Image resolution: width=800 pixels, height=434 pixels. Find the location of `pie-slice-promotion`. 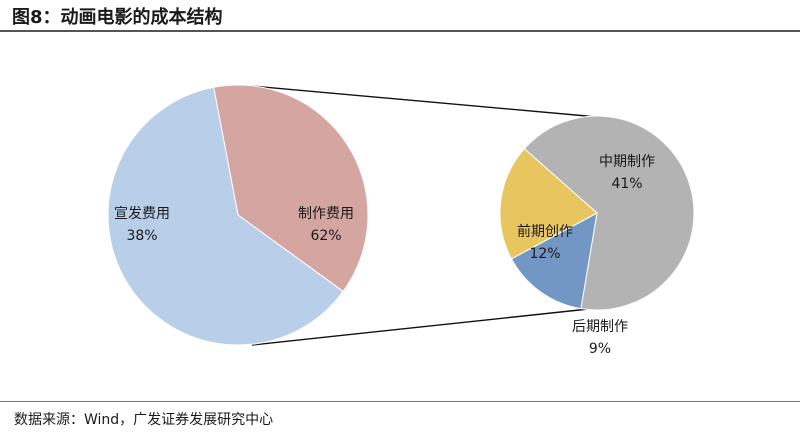

pie-slice-promotion is located at coordinates (291, 188).